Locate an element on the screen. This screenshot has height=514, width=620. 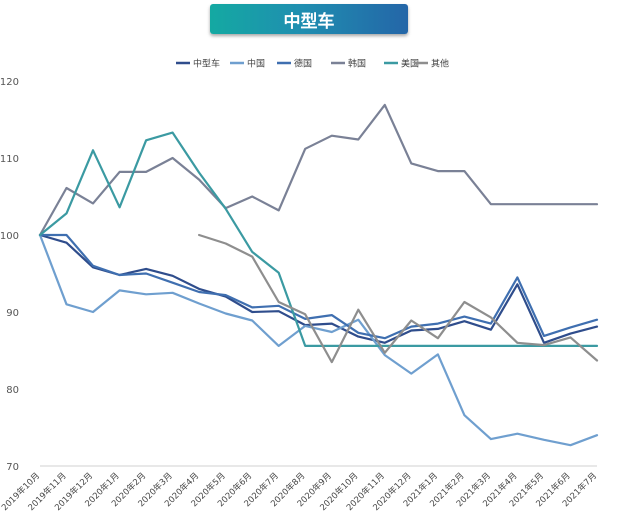
y-tick-label: 80 is located at coordinates (12, 390).